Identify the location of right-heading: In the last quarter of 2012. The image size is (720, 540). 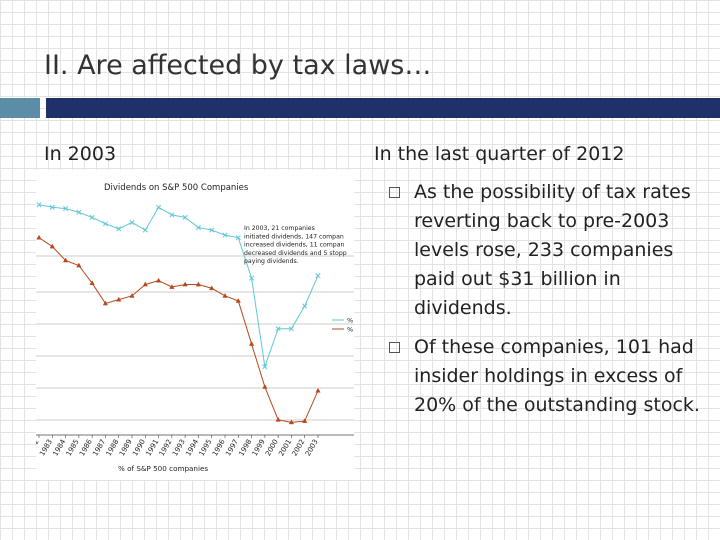
(499, 154).